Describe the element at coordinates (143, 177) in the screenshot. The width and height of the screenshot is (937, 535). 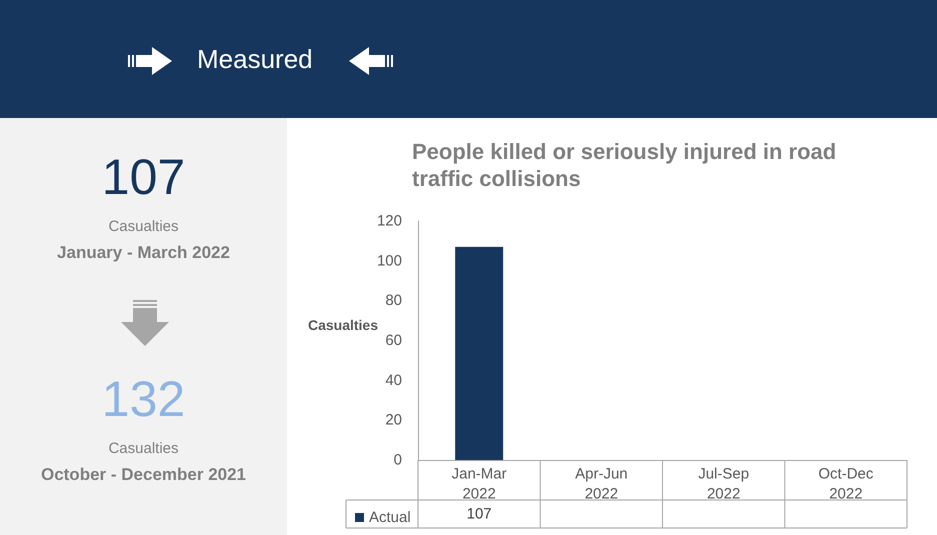
I see `text: 107` at that location.